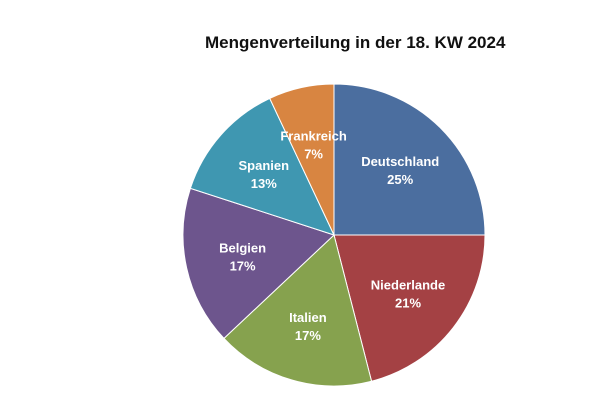  Describe the element at coordinates (242, 247) in the screenshot. I see `slice-label-belgien: Belgien` at that location.